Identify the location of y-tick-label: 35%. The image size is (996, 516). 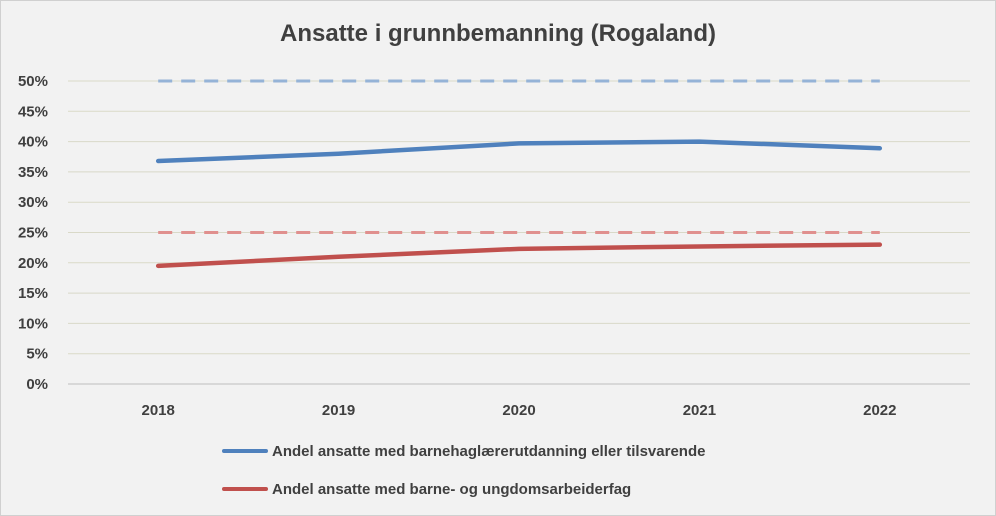
(33, 172).